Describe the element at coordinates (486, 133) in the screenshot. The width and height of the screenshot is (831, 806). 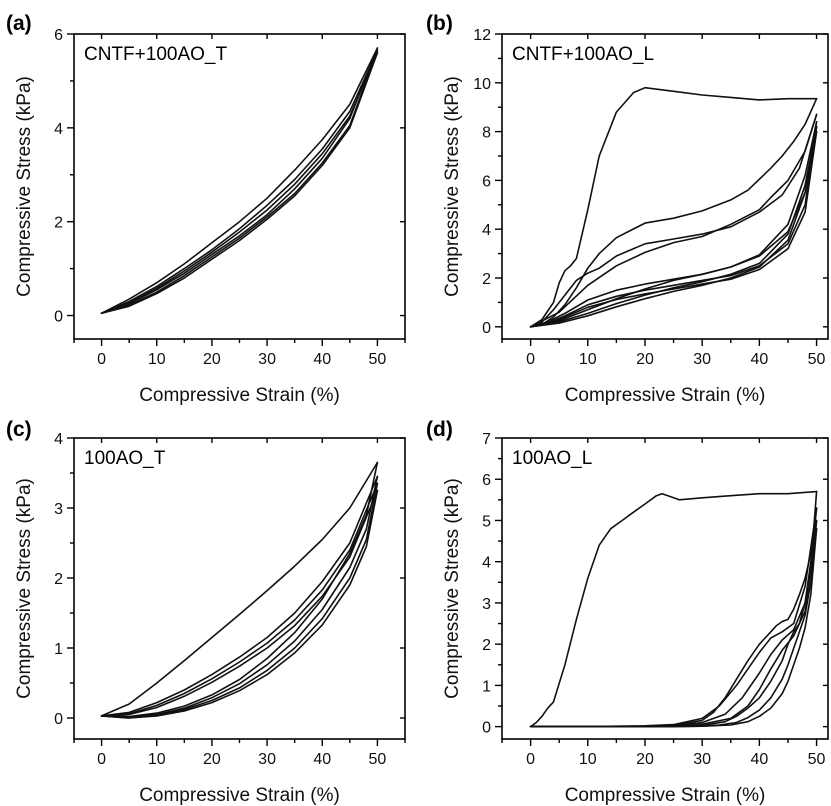
I see `y-tick-label: 8` at that location.